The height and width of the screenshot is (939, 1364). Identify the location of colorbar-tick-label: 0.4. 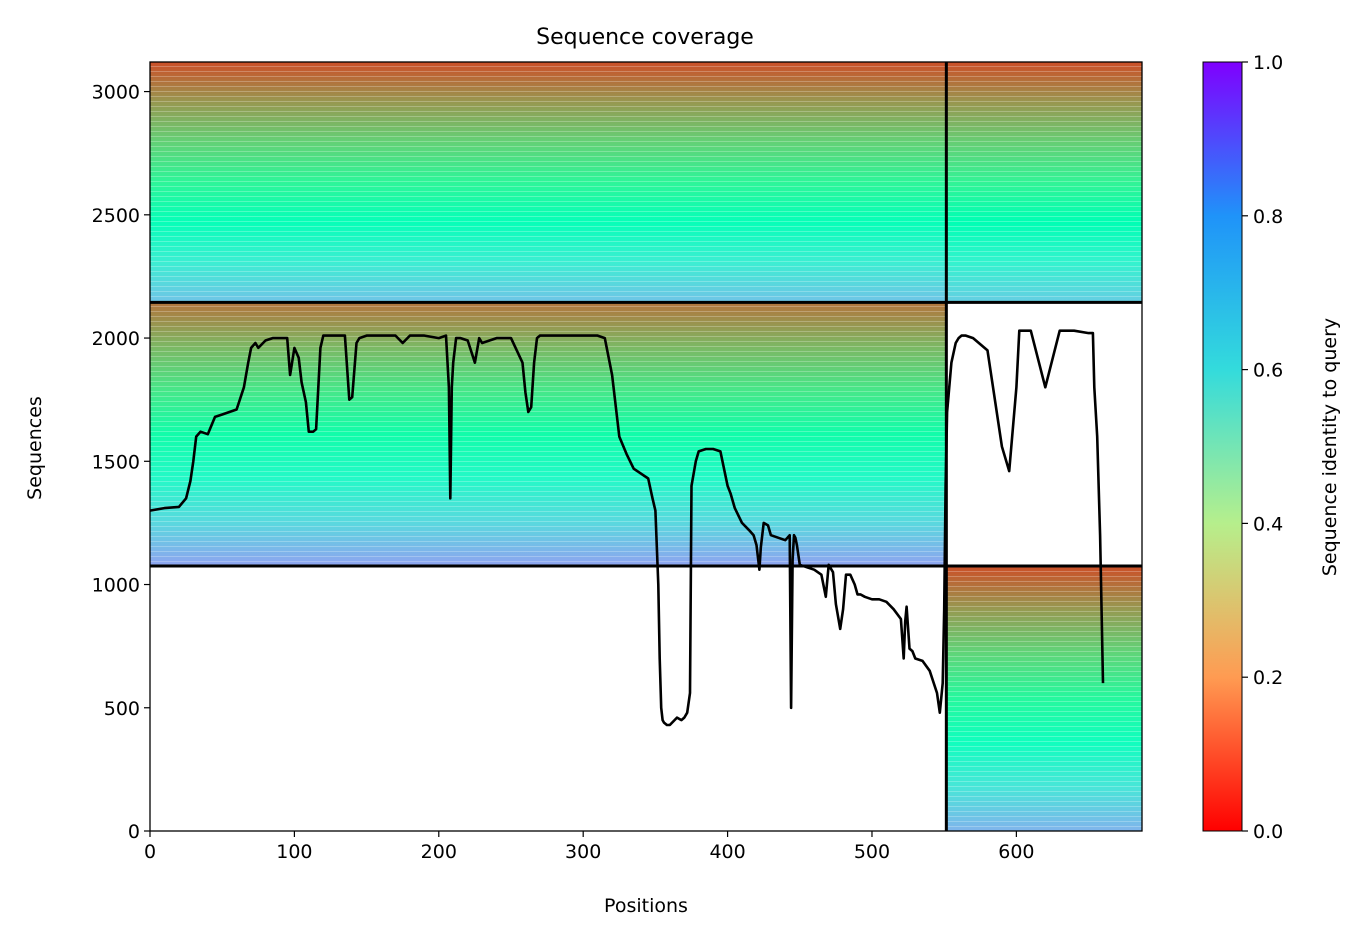
(1268, 524).